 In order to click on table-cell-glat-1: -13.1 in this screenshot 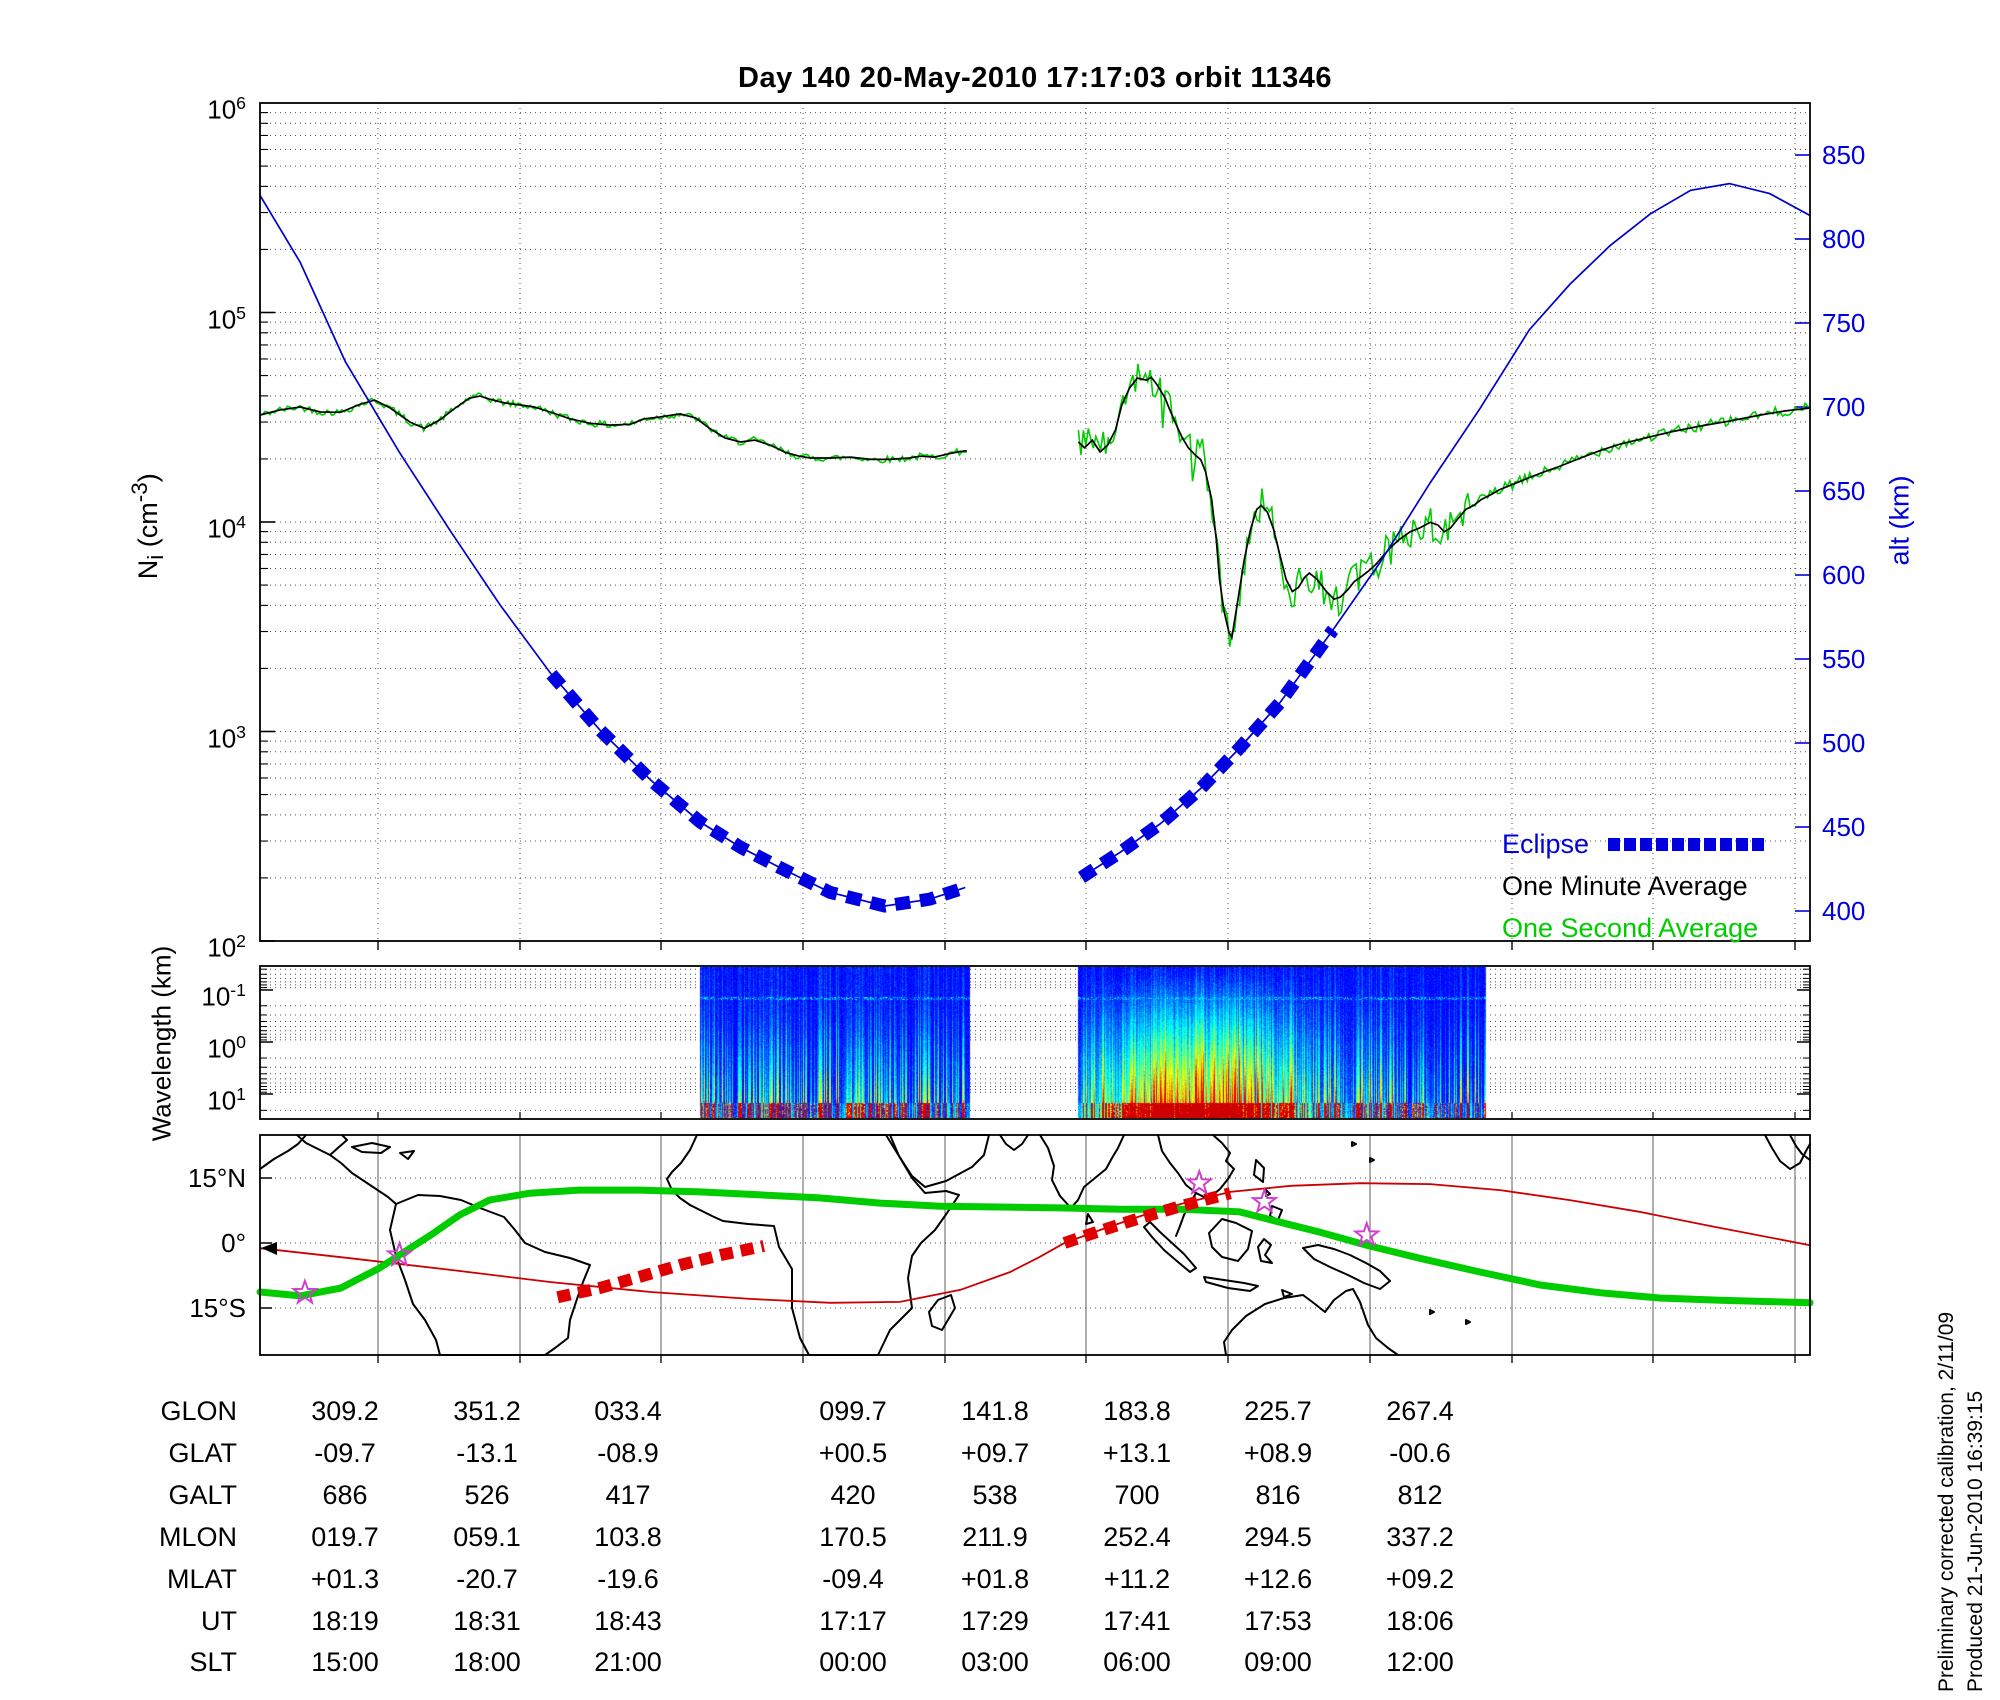, I will do `click(487, 1452)`.